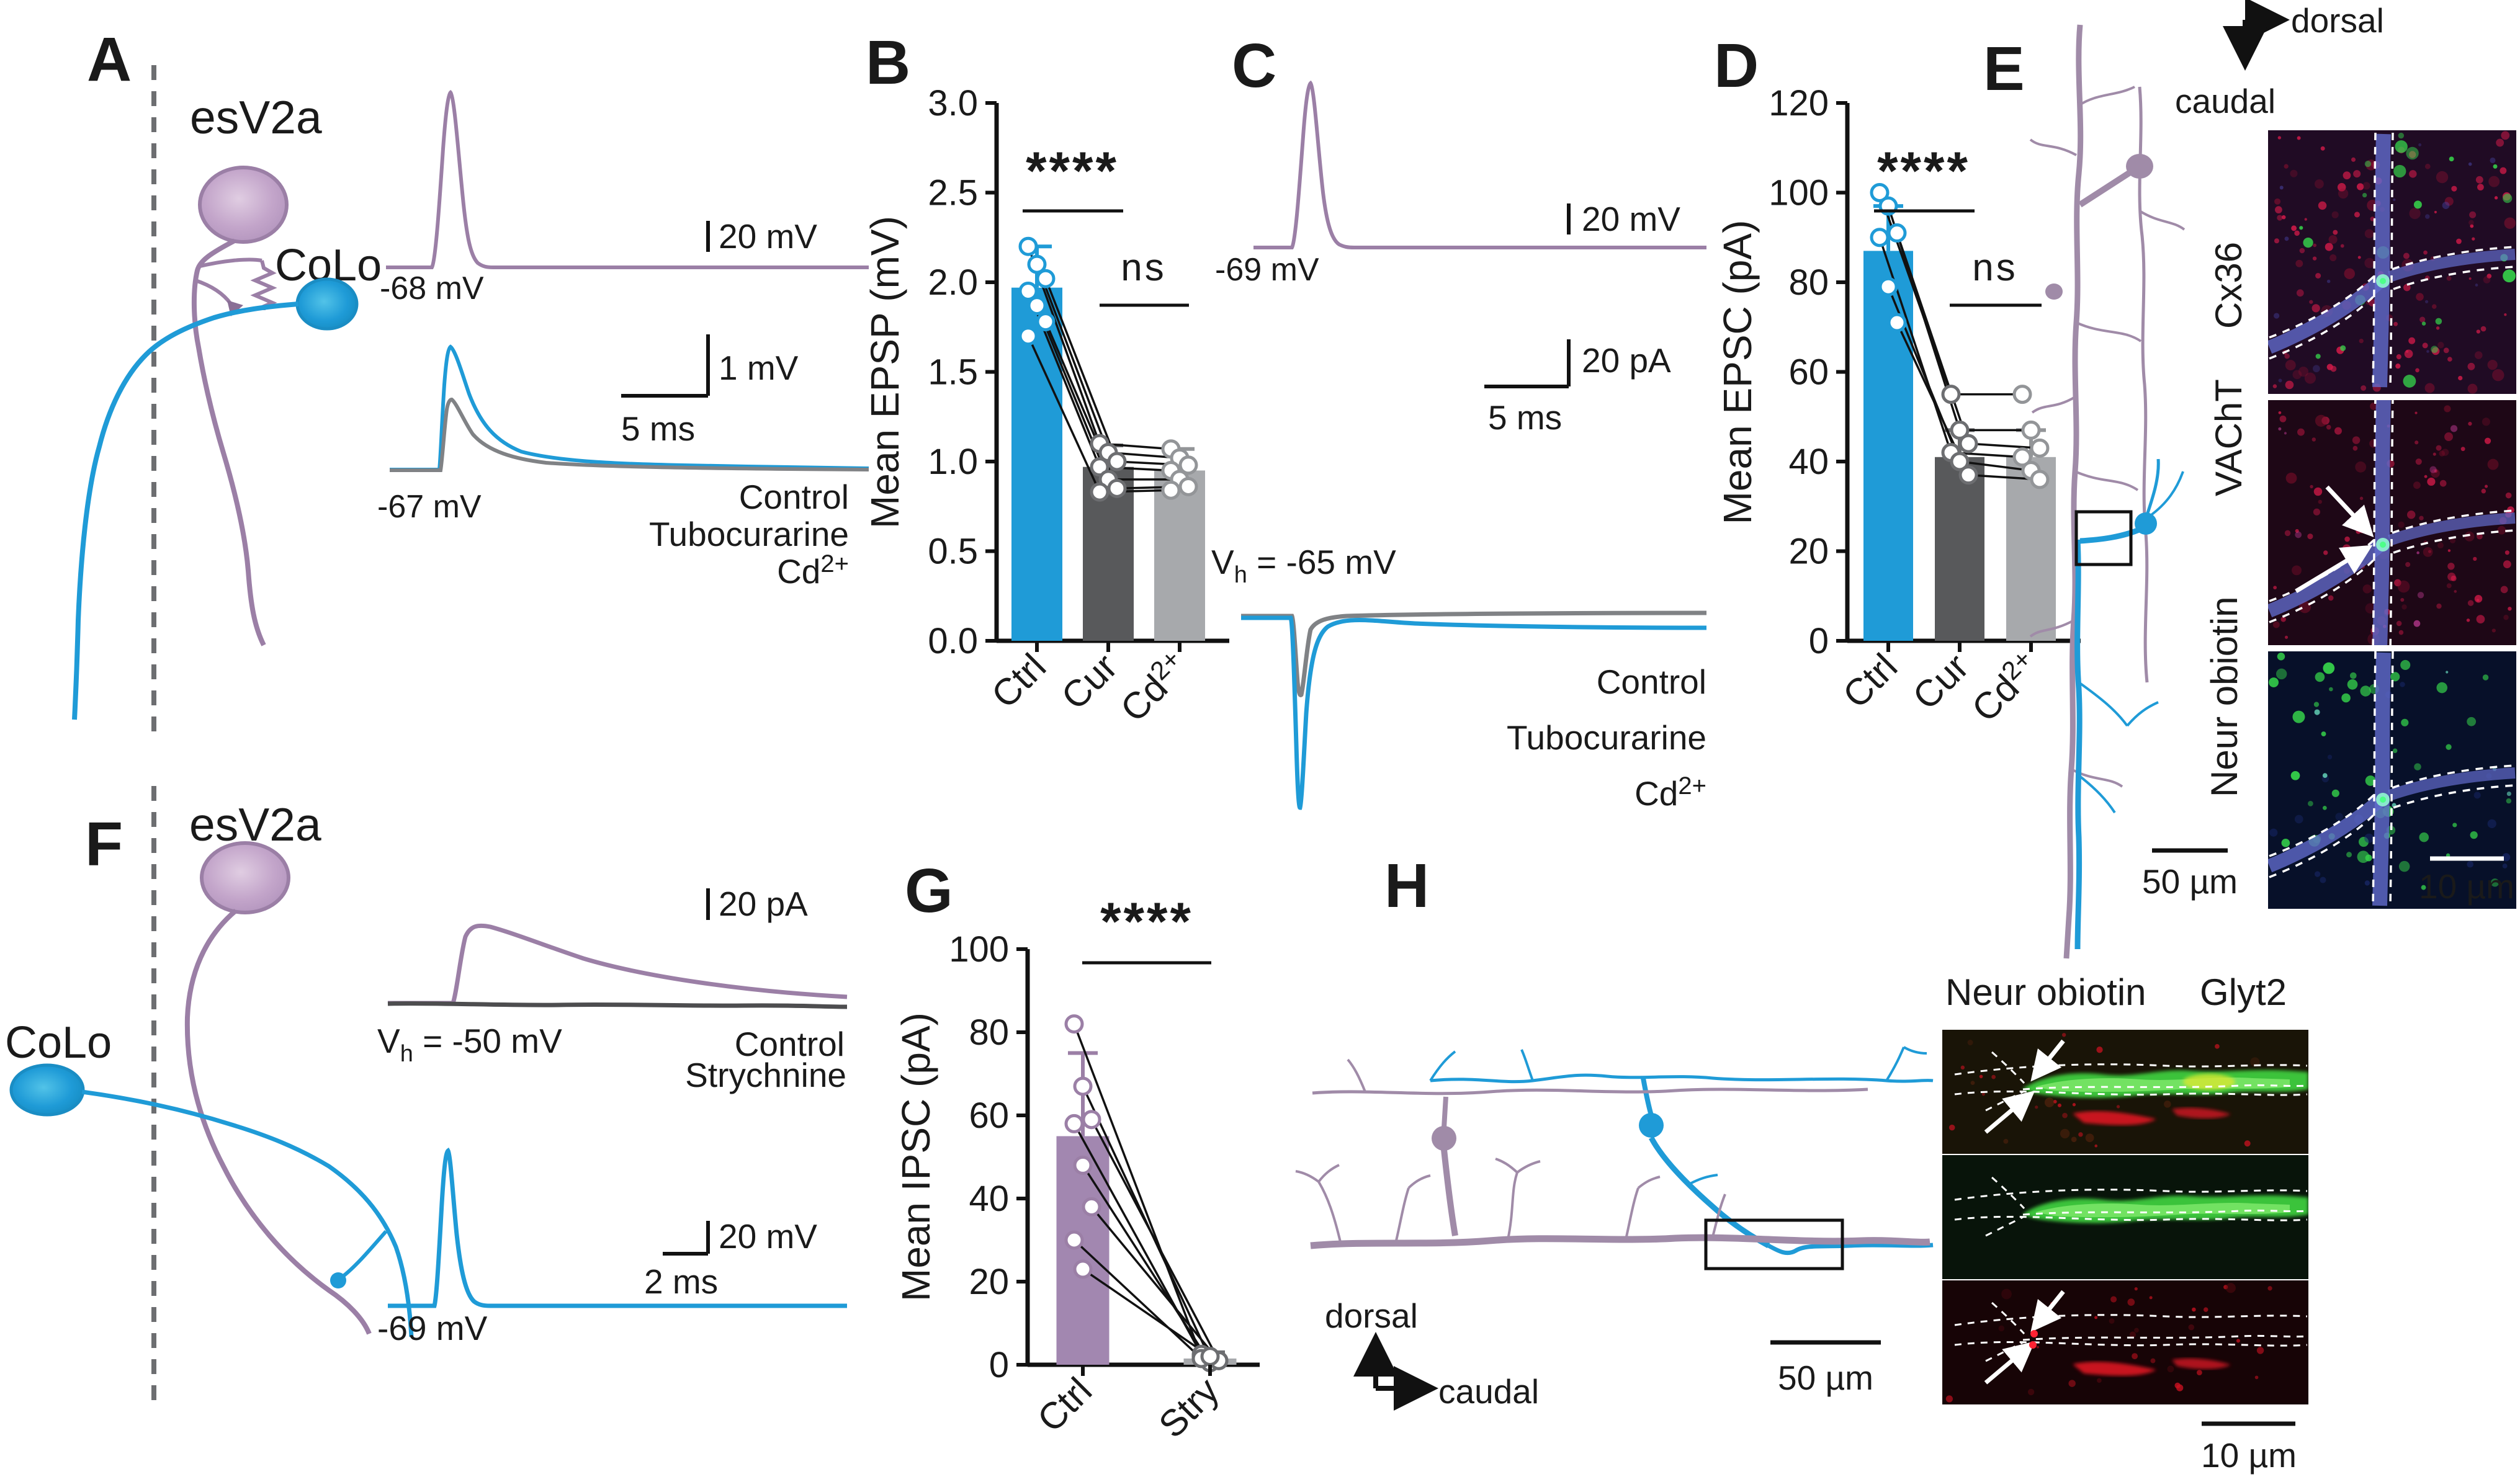 The image size is (2520, 1482). What do you see at coordinates (2146, 523) in the screenshot?
I see `colo-morph-soma` at bounding box center [2146, 523].